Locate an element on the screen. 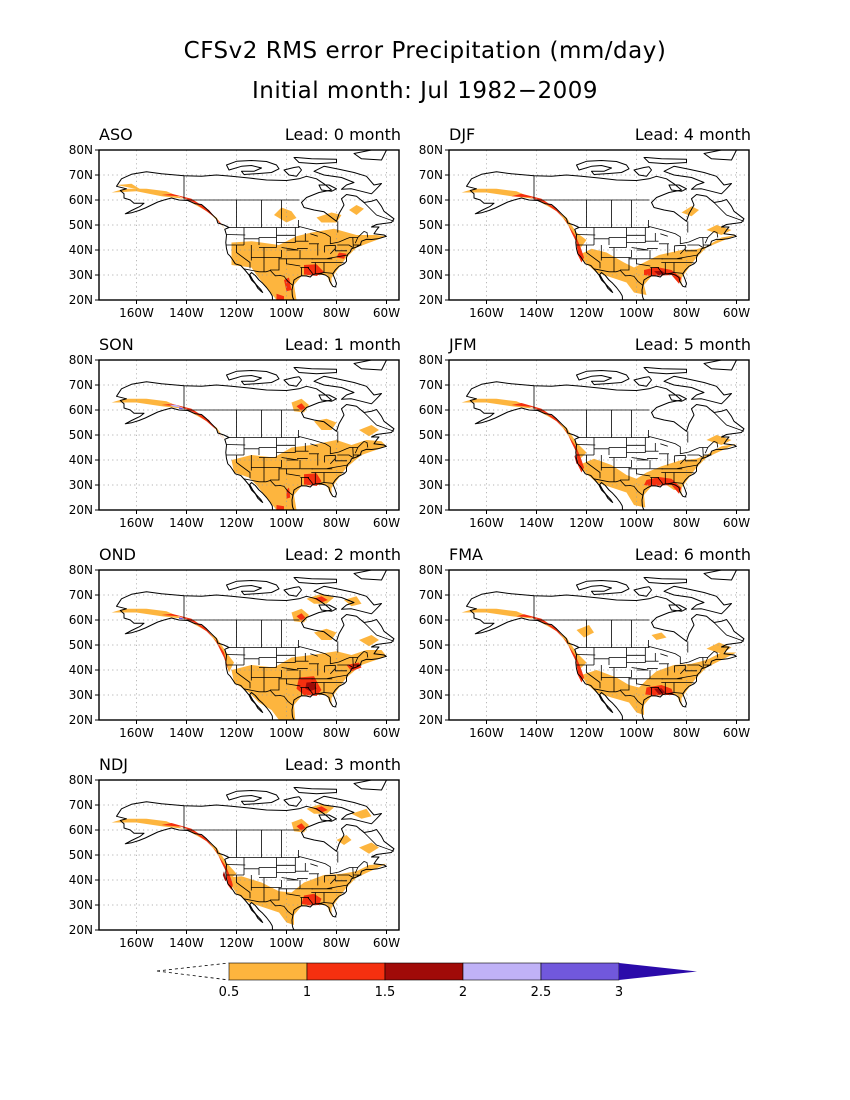 The height and width of the screenshot is (1100, 850). panel-lead: Lead: 2 month is located at coordinates (342, 554).